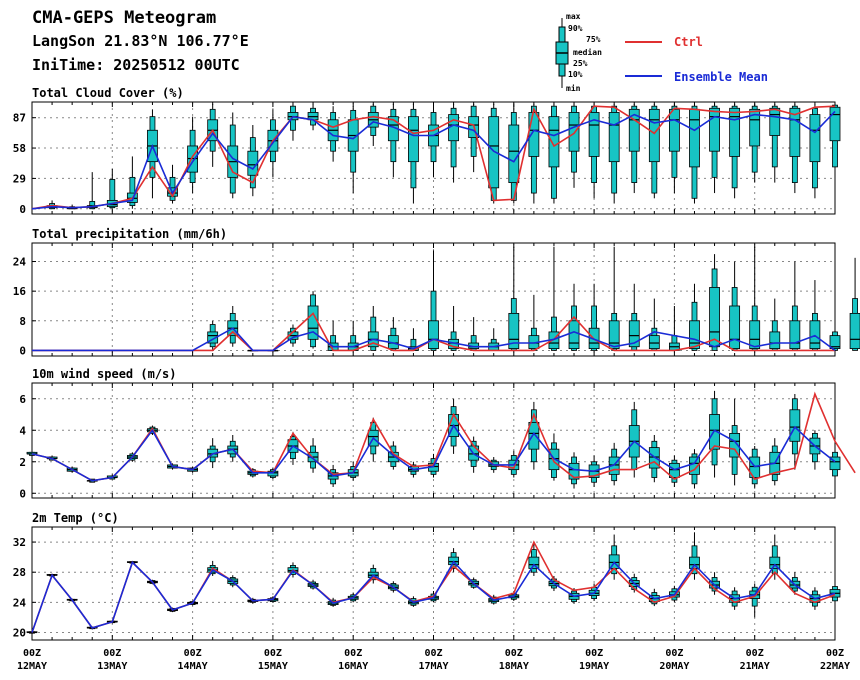 The image size is (860, 680). Describe the element at coordinates (433, 666) in the screenshot. I see `x-tick-date-label: 17MAY` at that location.